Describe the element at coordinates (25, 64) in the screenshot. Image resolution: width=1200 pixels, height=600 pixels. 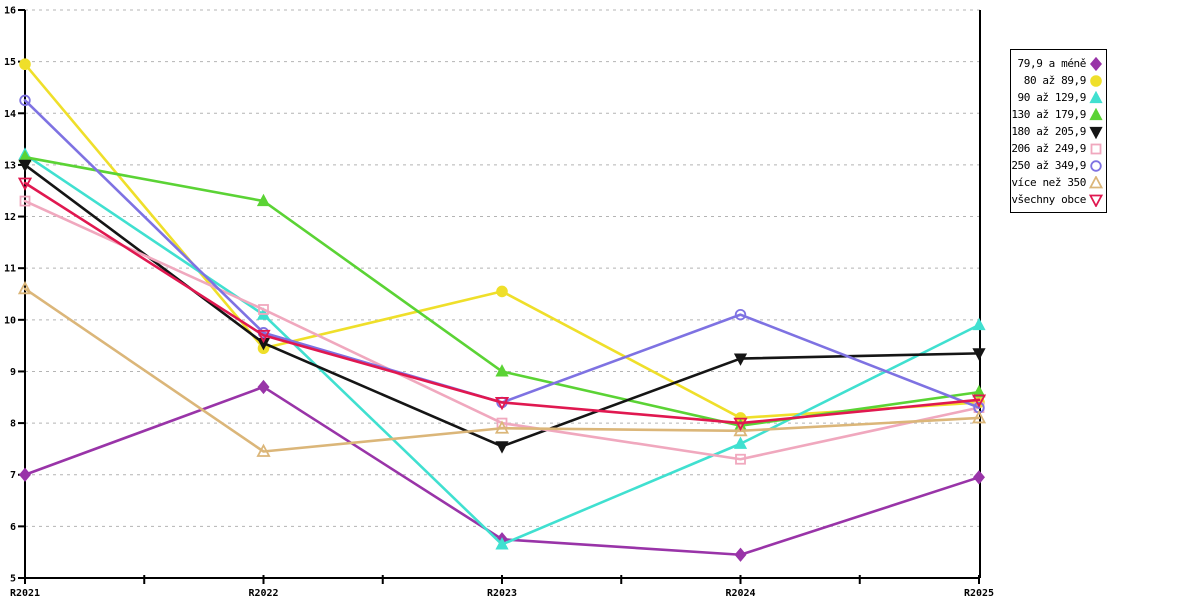
I see `series-1-point-R2021` at that location.